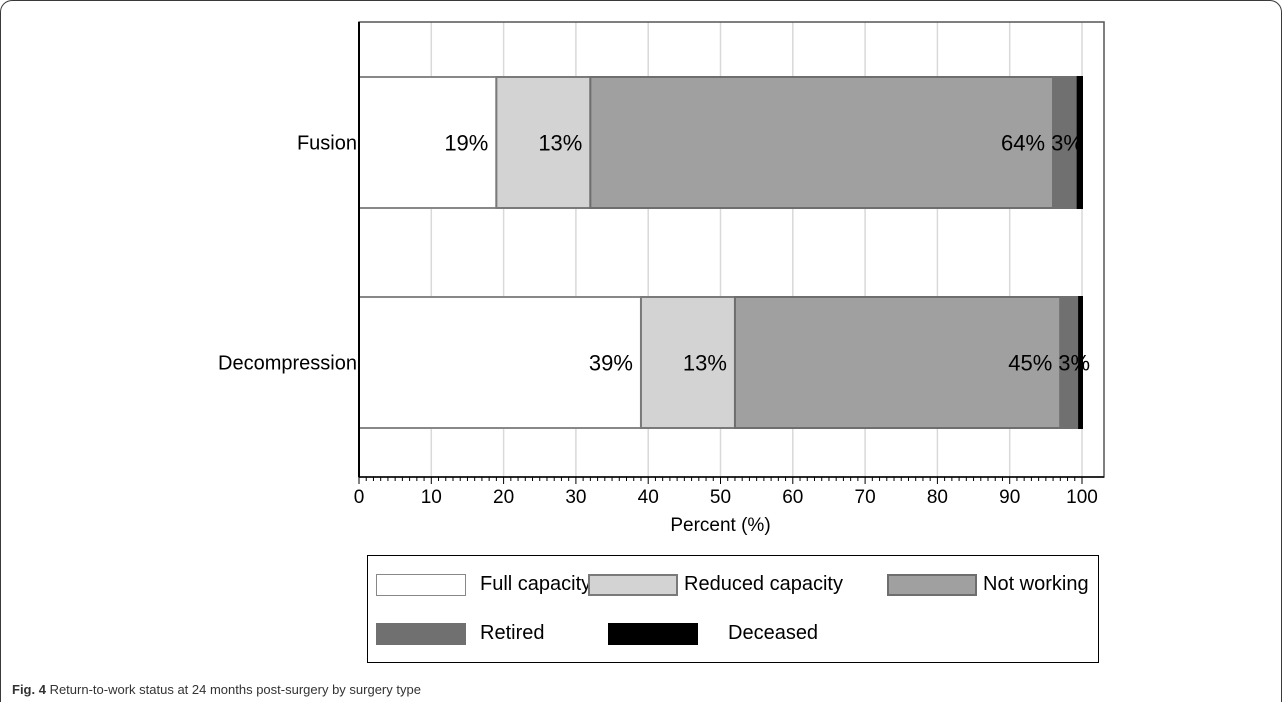  Describe the element at coordinates (287, 364) in the screenshot. I see `category-label: Decompression` at that location.